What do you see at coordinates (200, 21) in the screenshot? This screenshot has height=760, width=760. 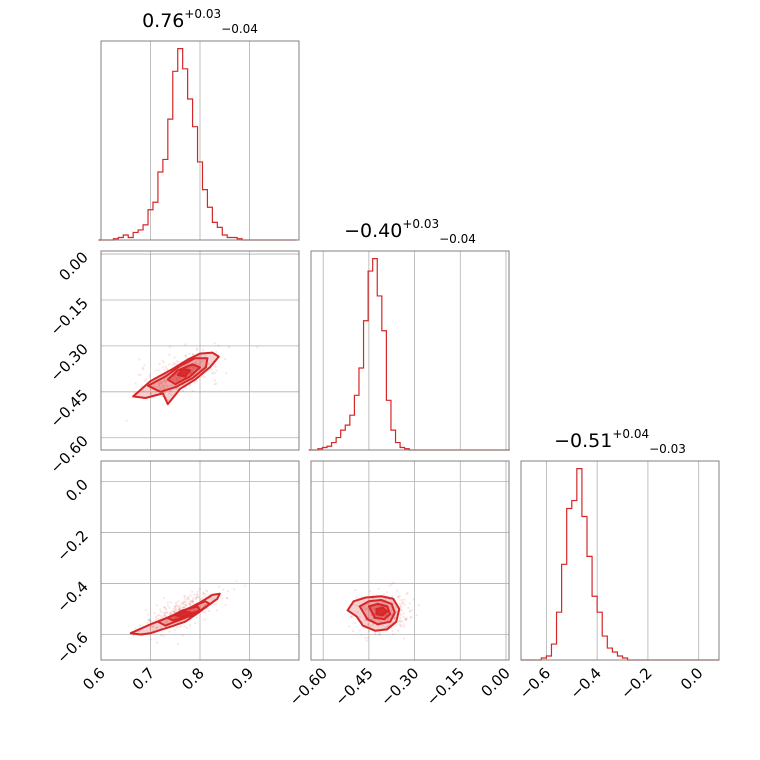 I see `title-param-0: 0.76+0.03−0.04` at bounding box center [200, 21].